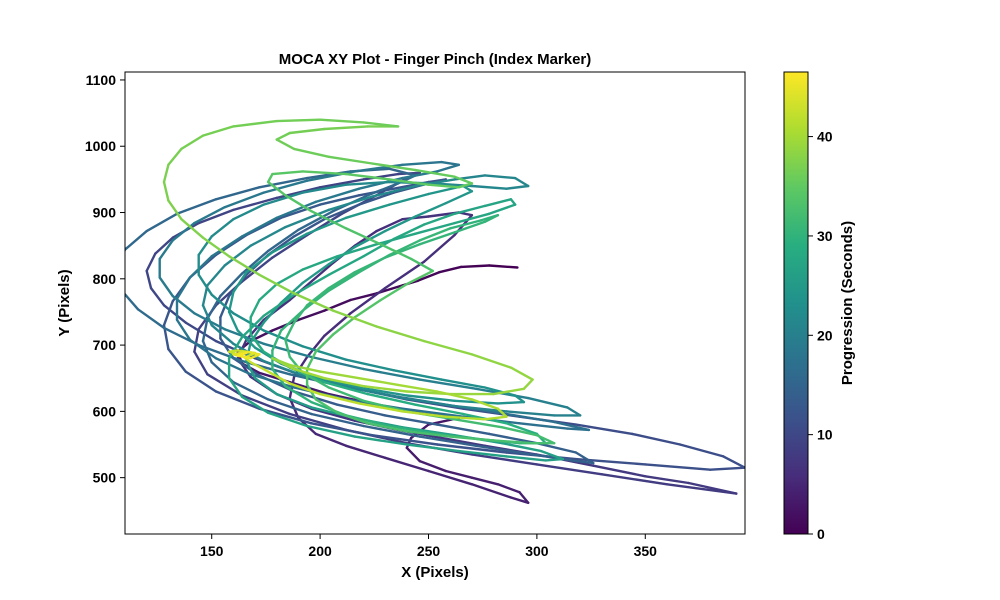 Image resolution: width=1000 pixels, height=600 pixels. What do you see at coordinates (435, 572) in the screenshot?
I see `x-axis-label: X (Pixels)` at bounding box center [435, 572].